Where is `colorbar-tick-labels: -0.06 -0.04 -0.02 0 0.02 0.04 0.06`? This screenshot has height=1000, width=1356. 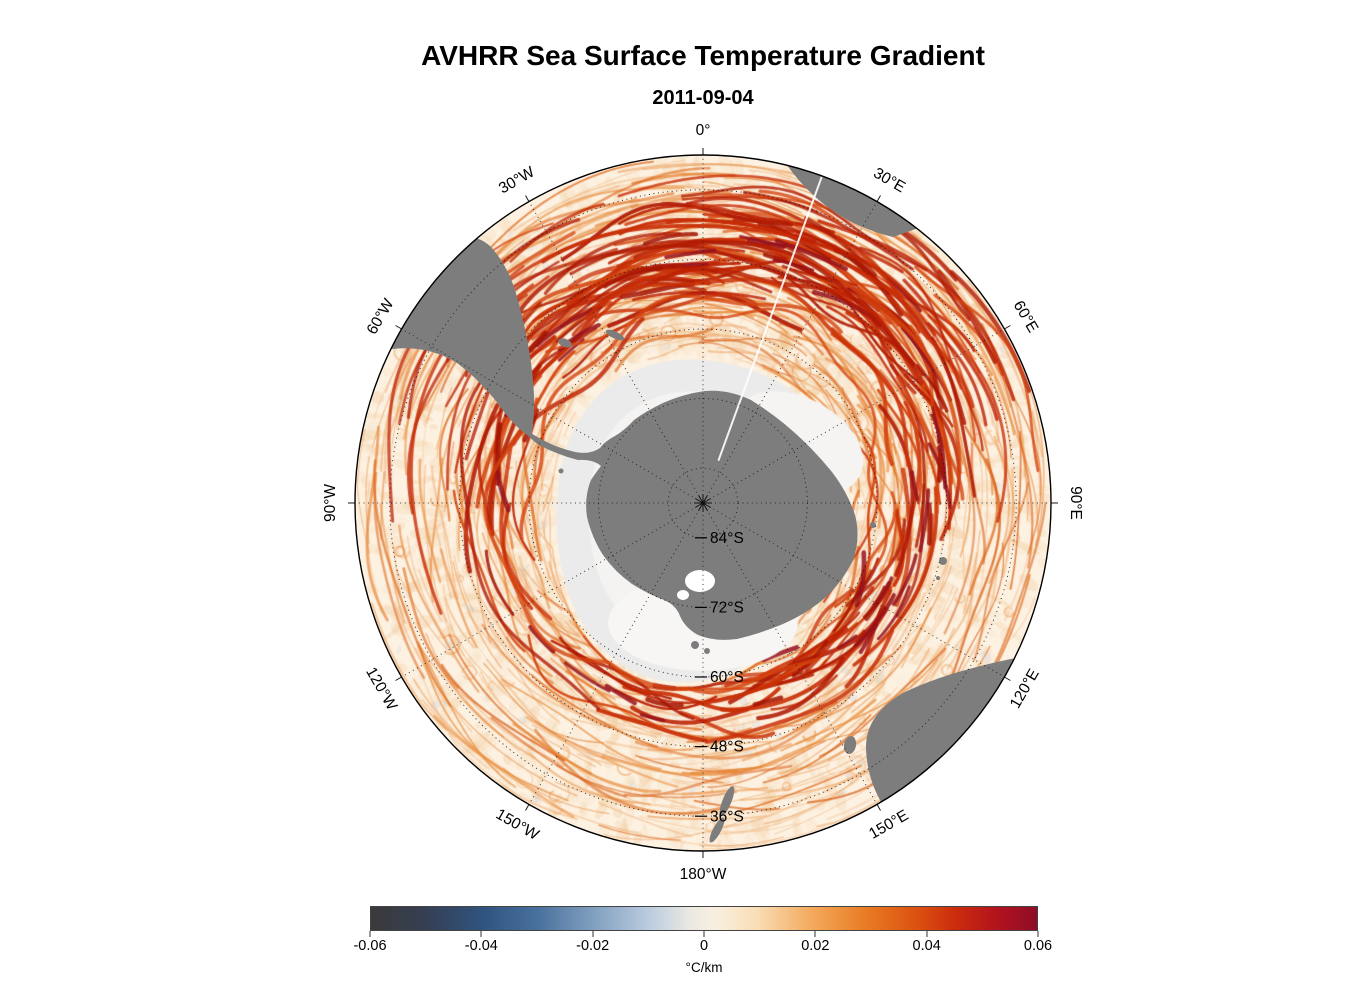
colorbar-tick-labels: -0.06 -0.04 -0.02 0 0.02 0.04 0.06 is located at coordinates (702, 947).